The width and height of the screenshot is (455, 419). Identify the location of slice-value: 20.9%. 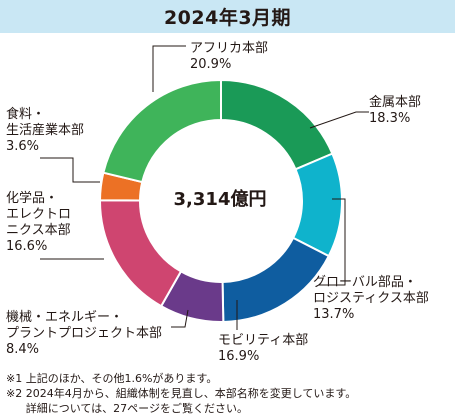
(210, 64).